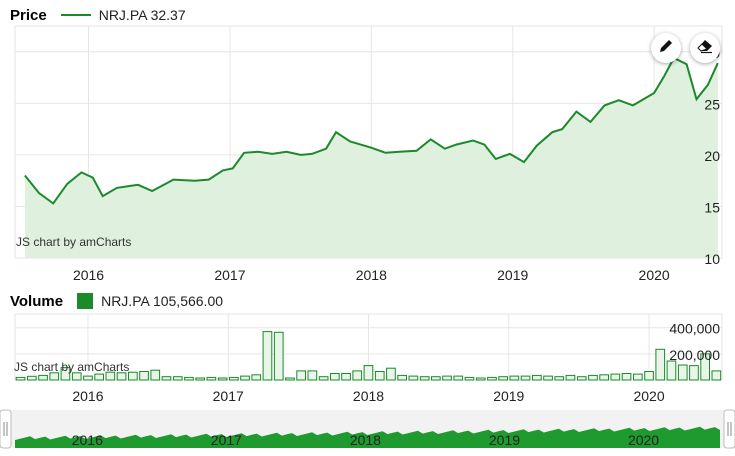 This screenshot has height=456, width=735. I want to click on price-x-tick-label: 2020, so click(654, 275).